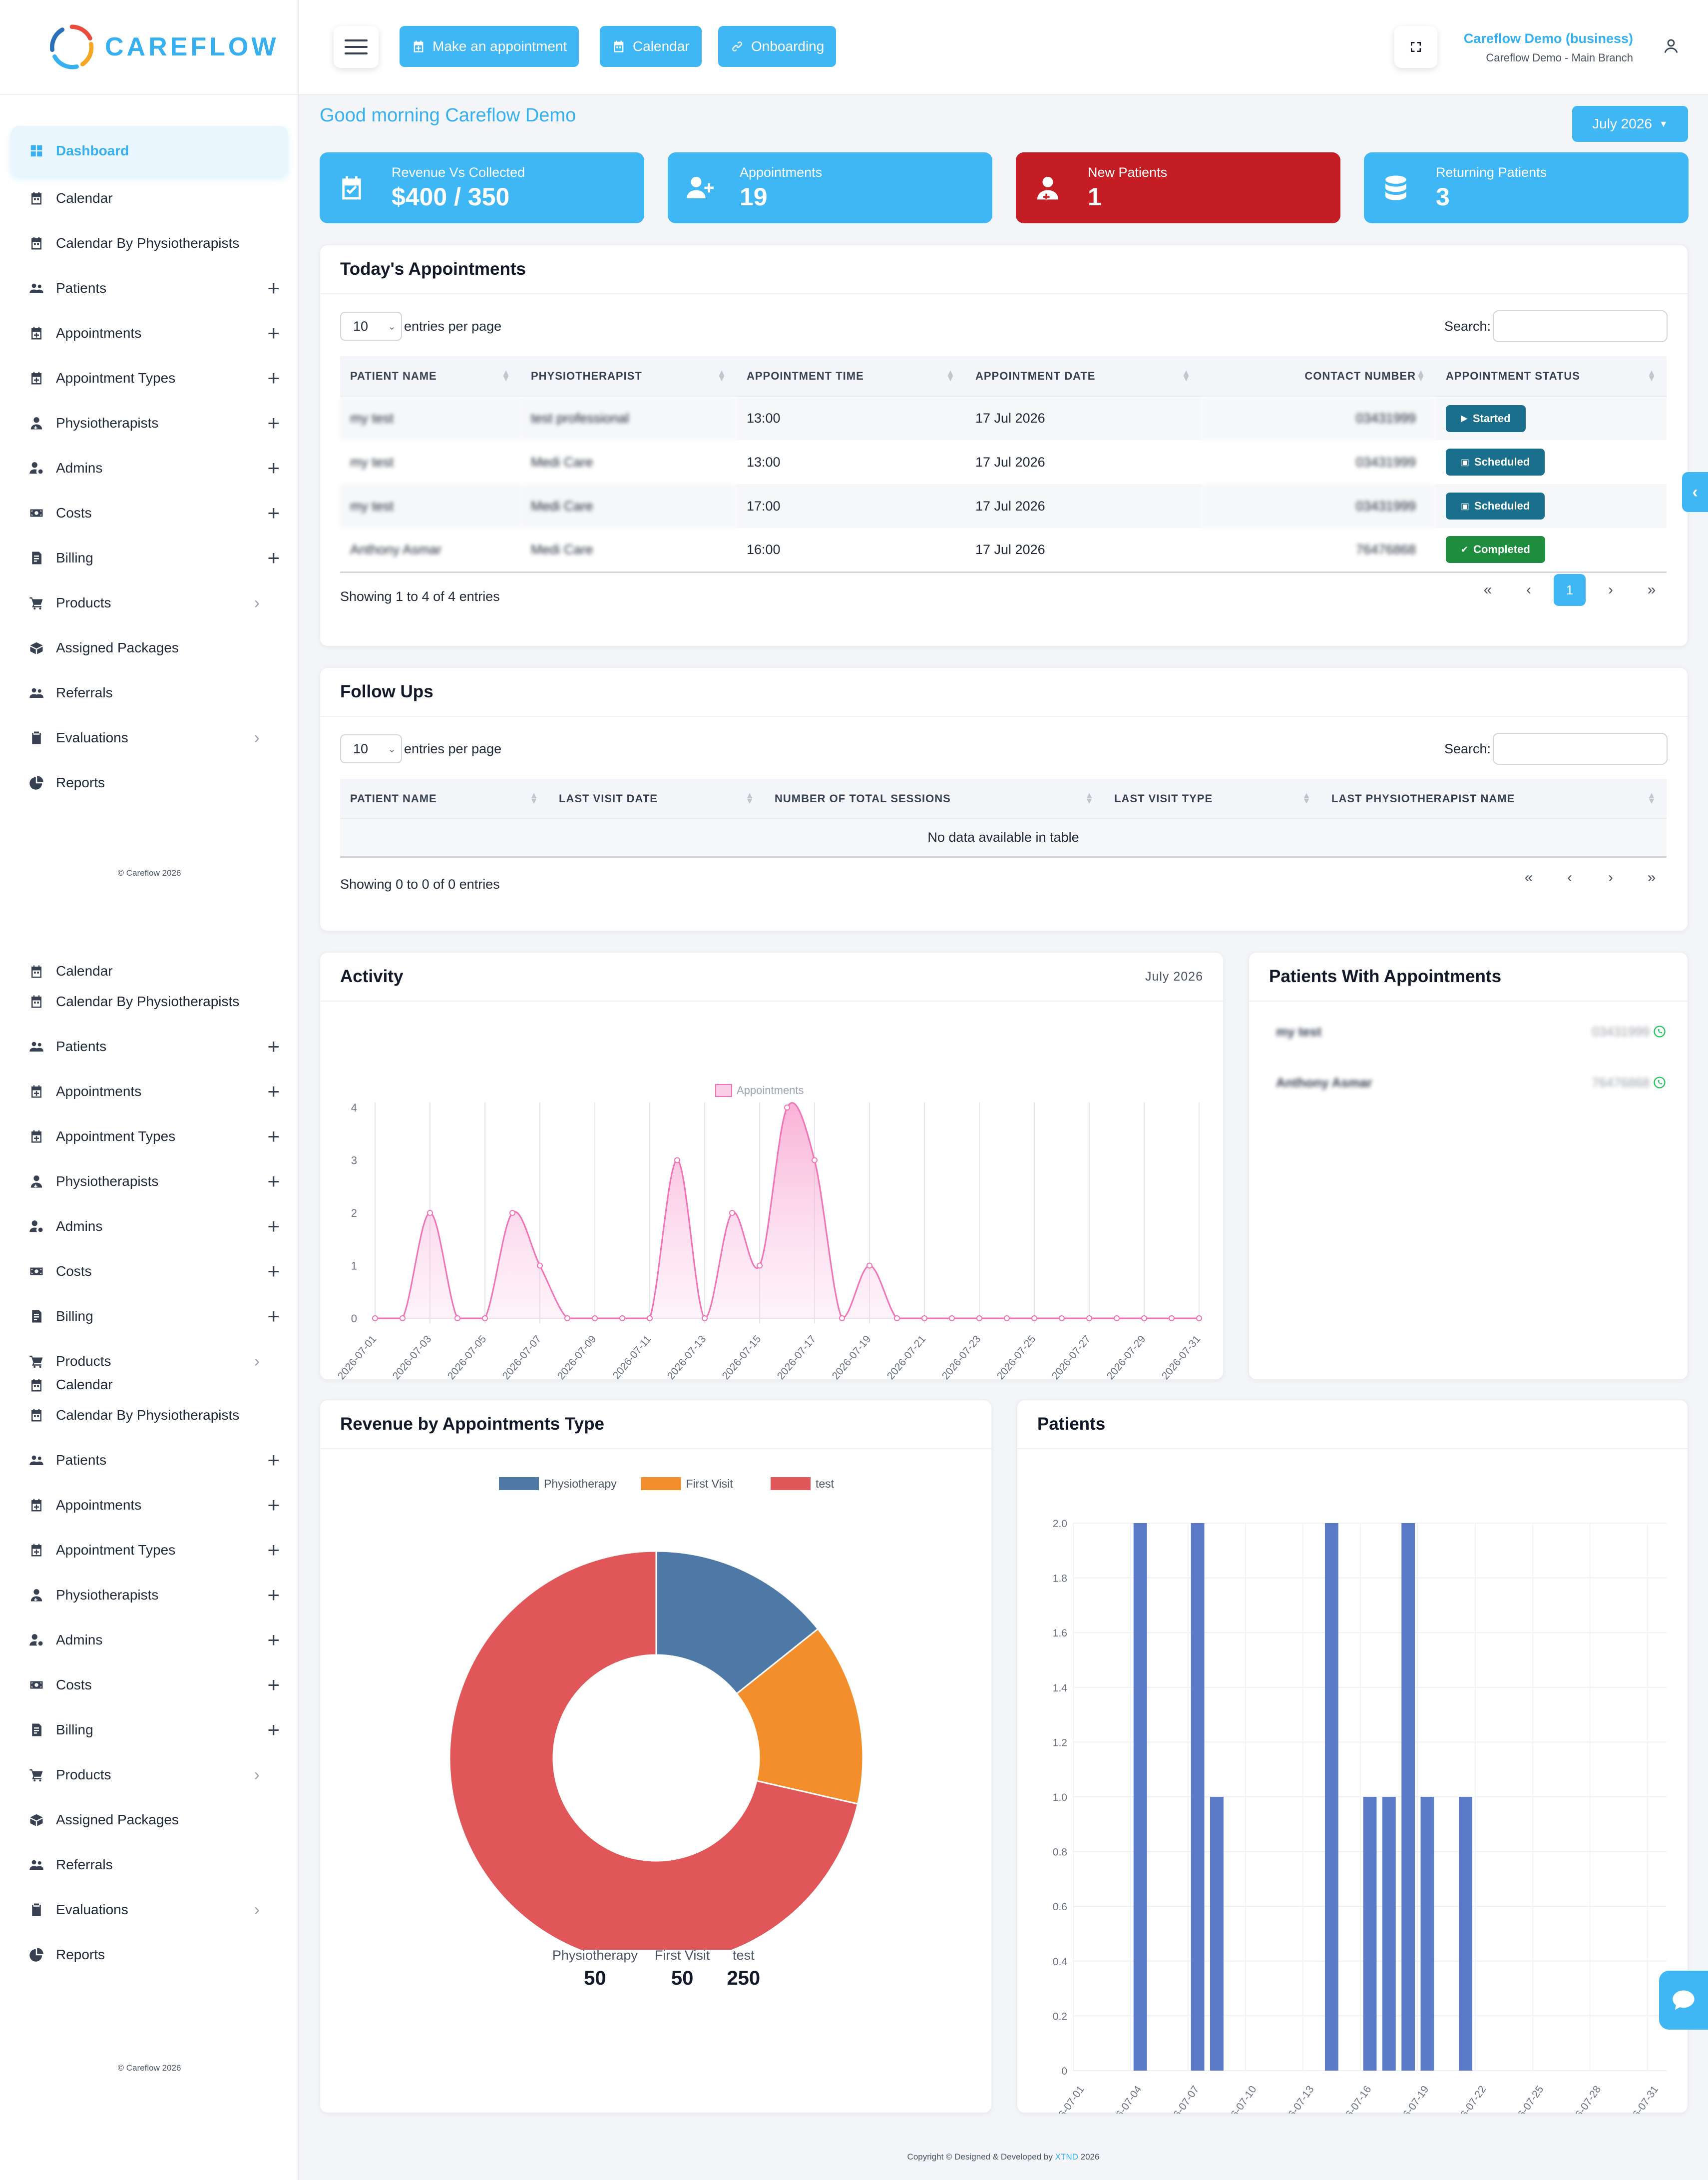 This screenshot has width=1708, height=2180. What do you see at coordinates (1415, 47) in the screenshot?
I see `fullscreen-button` at bounding box center [1415, 47].